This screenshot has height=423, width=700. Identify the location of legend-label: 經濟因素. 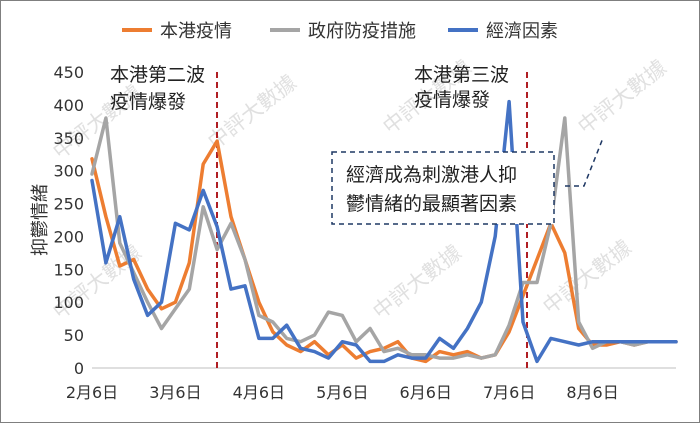
(522, 31).